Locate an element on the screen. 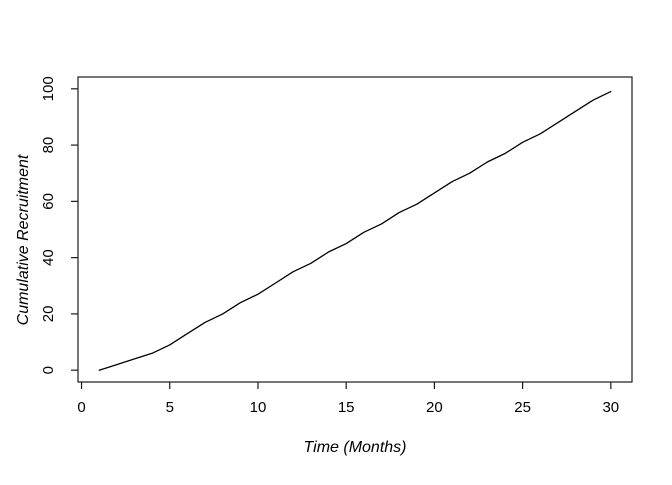 The width and height of the screenshot is (672, 485). y-tick-label: 60 is located at coordinates (48, 201).